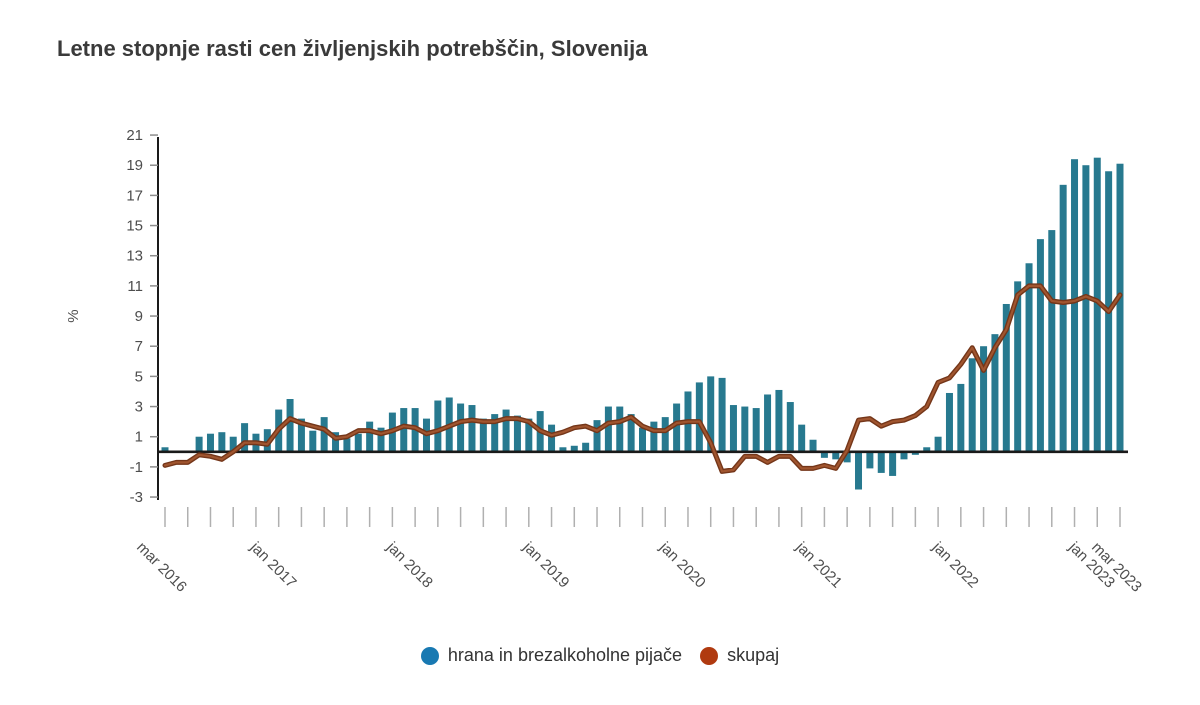  What do you see at coordinates (753, 655) in the screenshot?
I see `legend-label-skupaj: skupaj` at bounding box center [753, 655].